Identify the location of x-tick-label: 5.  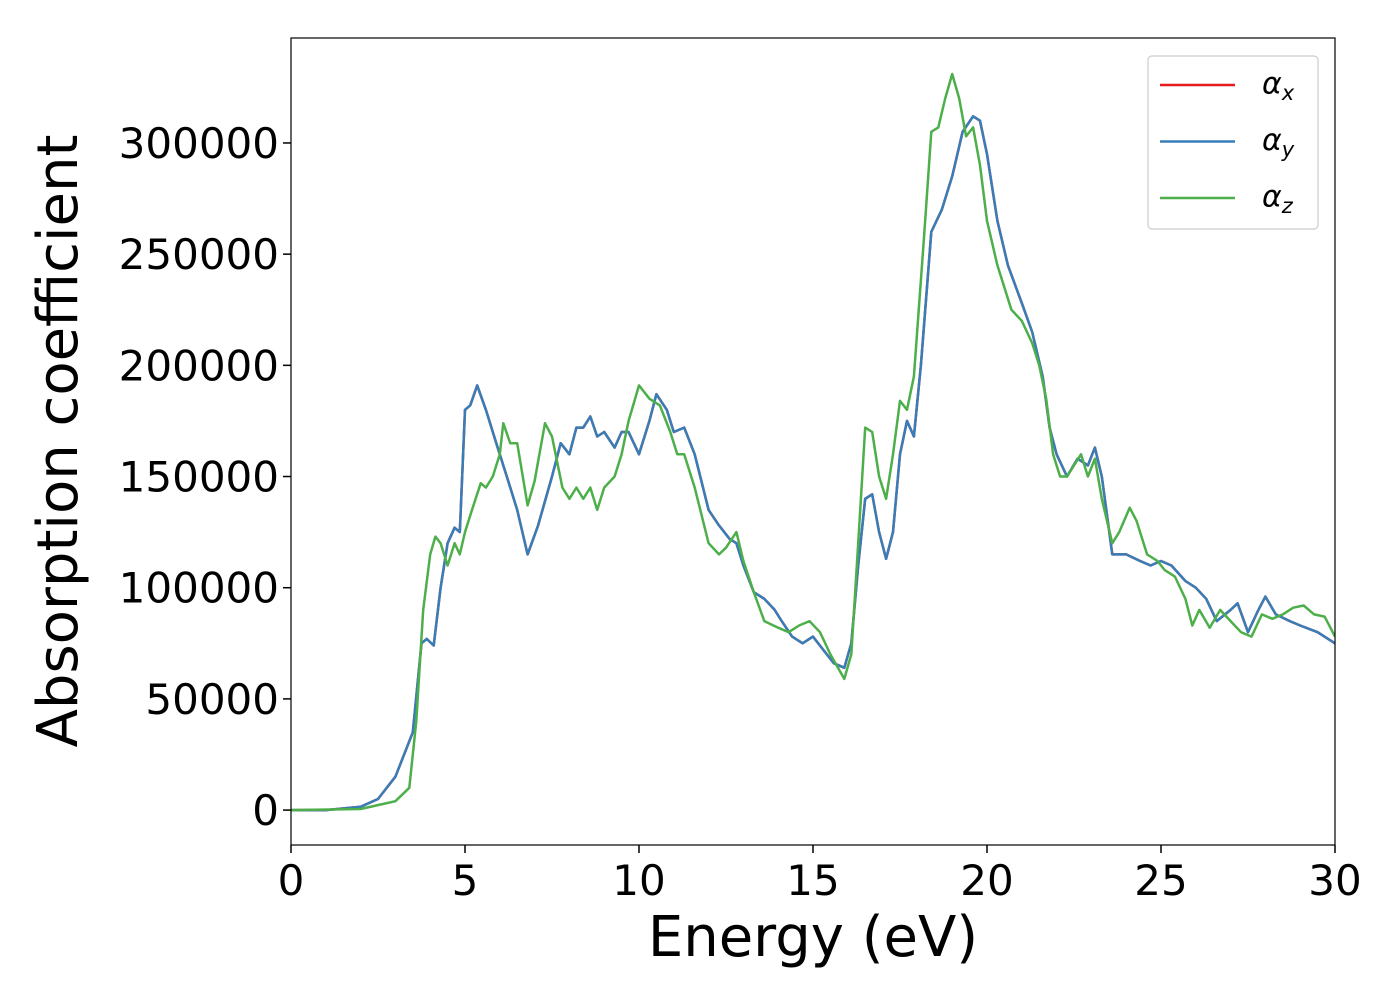
(465, 880).